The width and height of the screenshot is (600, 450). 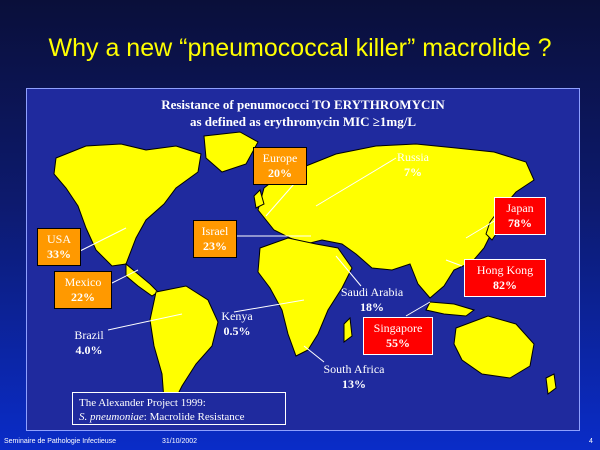 I want to click on label-mexico: Mexico 22%, so click(x=83, y=290).